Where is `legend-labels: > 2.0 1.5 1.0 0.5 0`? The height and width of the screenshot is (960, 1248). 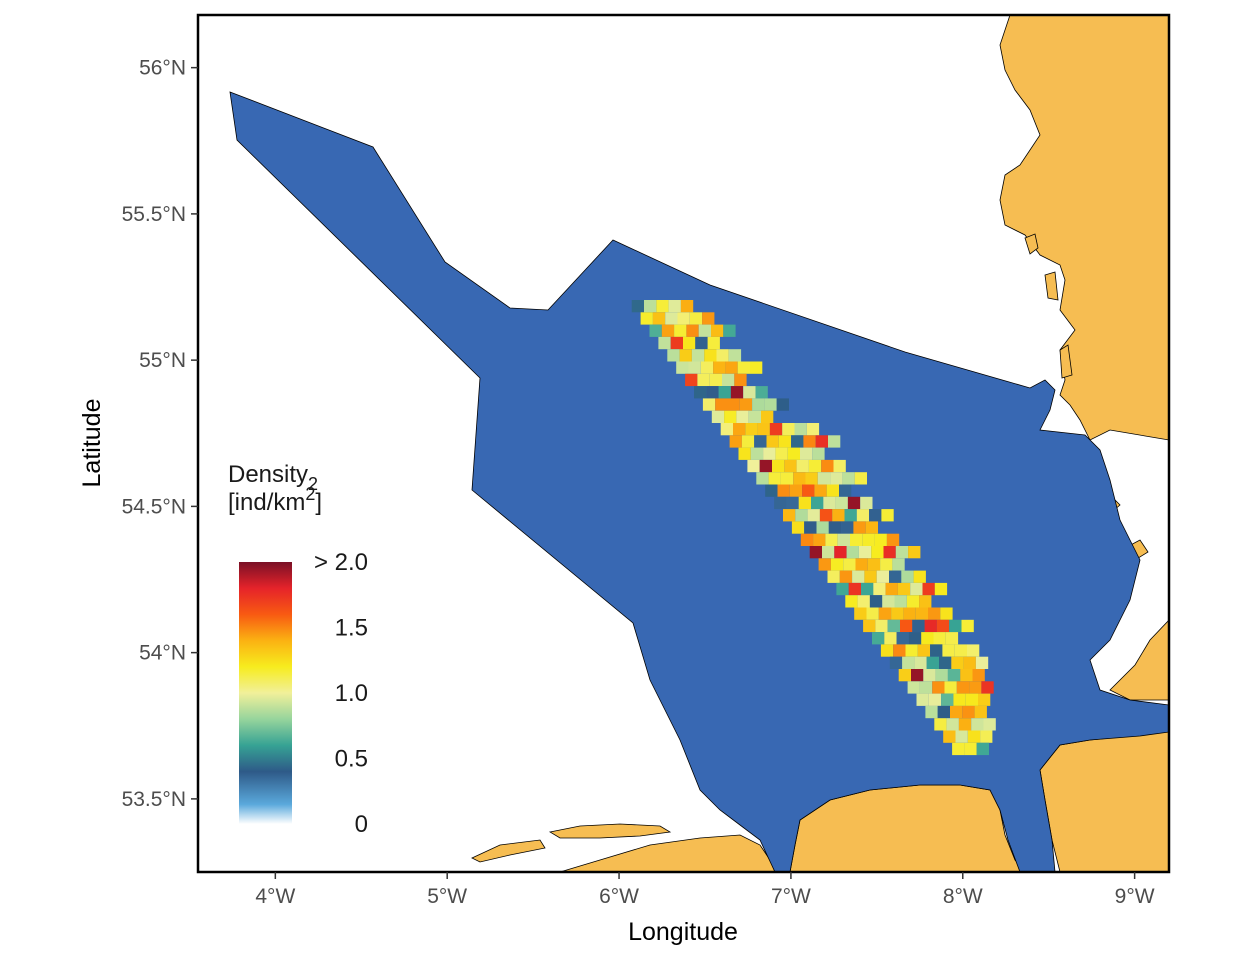
legend-labels: > 2.0 1.5 1.0 0.5 0 is located at coordinates (341, 693).